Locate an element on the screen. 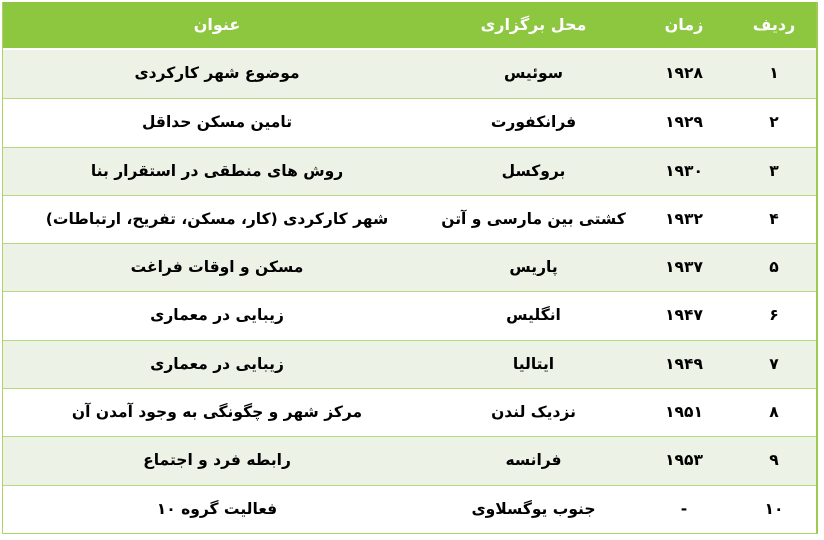  cell-onvan: فعالیت گروه ۱۰ is located at coordinates (217, 508).